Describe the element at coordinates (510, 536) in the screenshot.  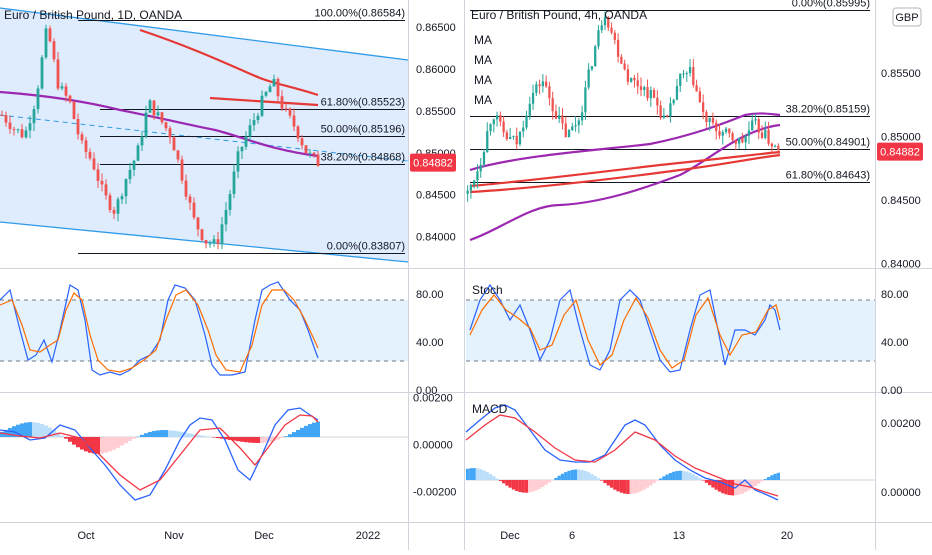
I see `time-tick-label: Dec` at that location.